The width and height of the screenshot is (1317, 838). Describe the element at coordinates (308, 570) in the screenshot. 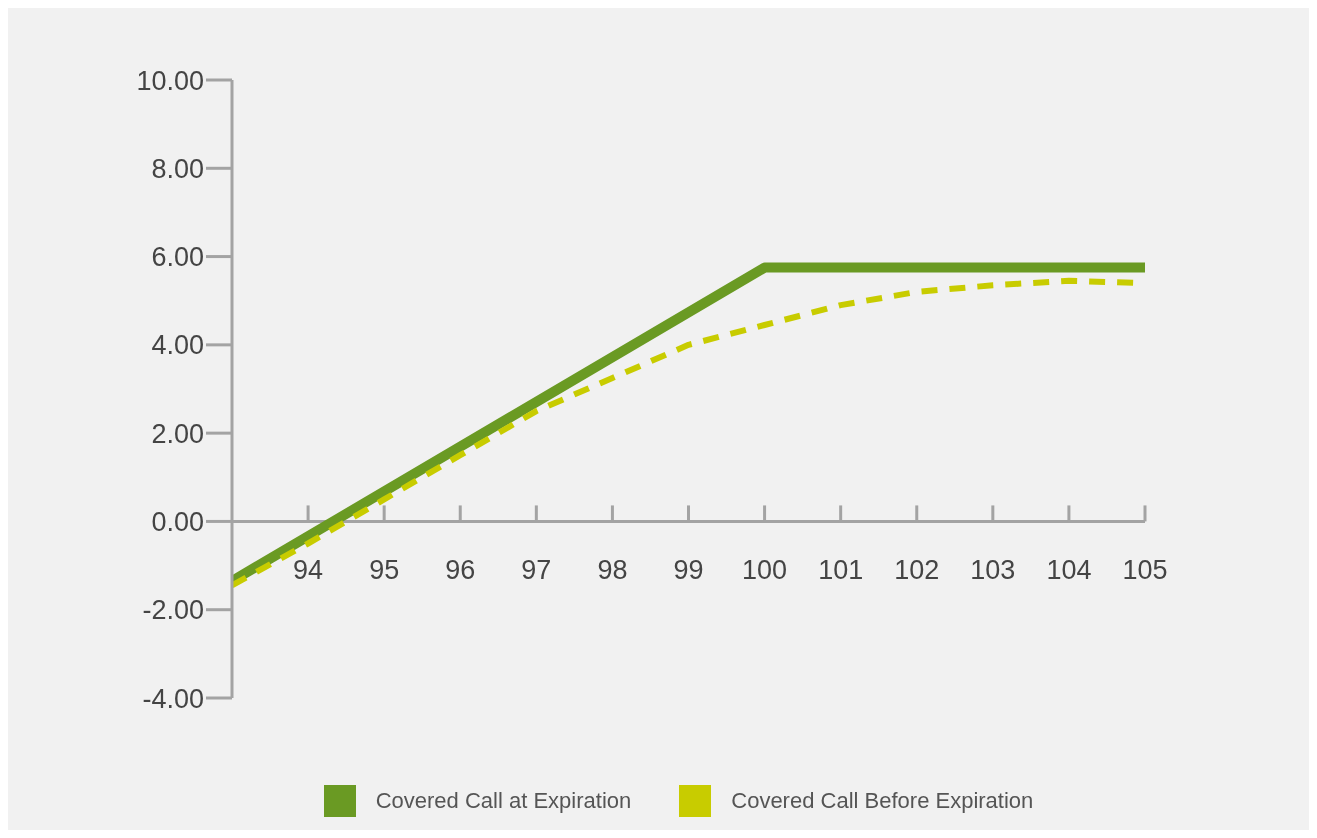

I see `x-tick-label: 94` at that location.